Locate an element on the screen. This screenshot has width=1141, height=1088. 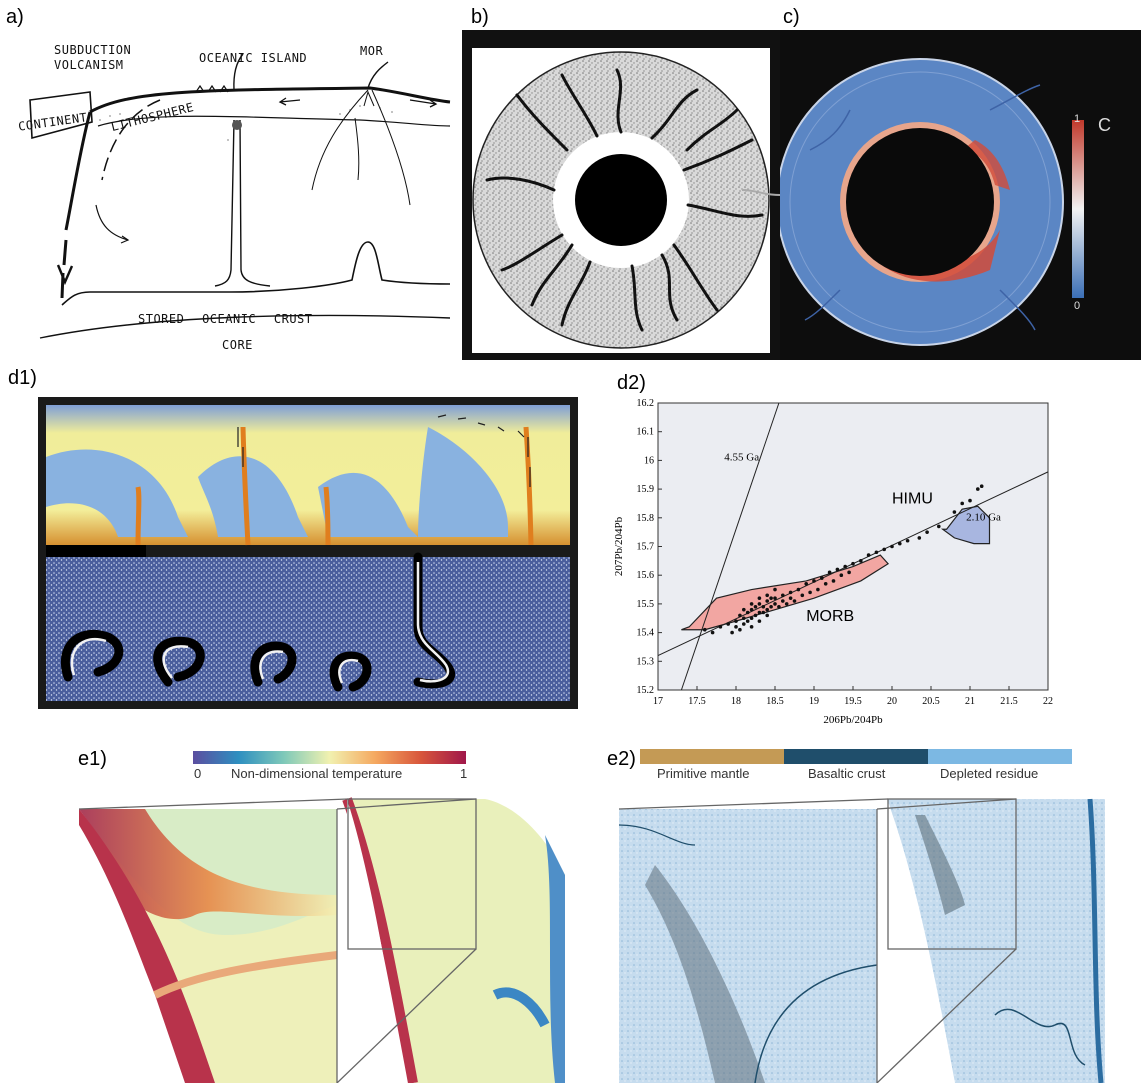
annotation-himu: HIMU is located at coordinates (912, 498).